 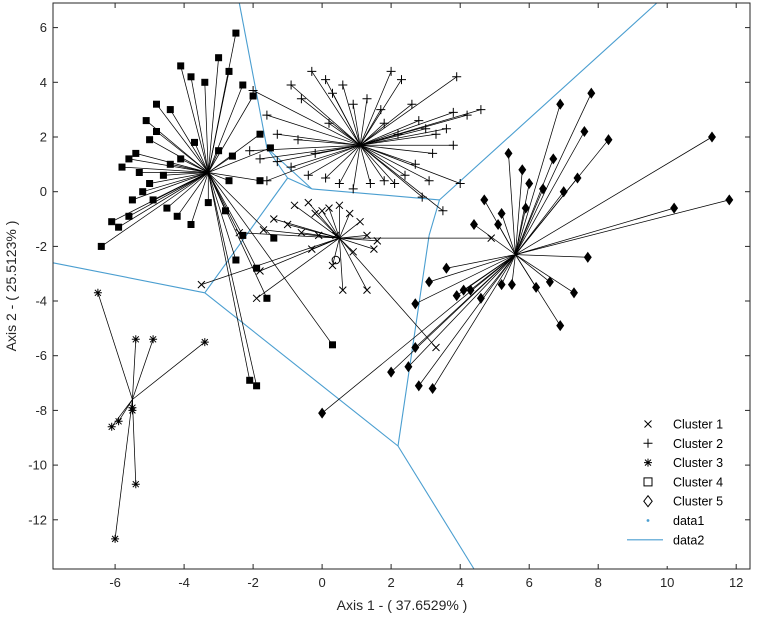 I want to click on legend-entry: Cluster 5, so click(x=683, y=502).